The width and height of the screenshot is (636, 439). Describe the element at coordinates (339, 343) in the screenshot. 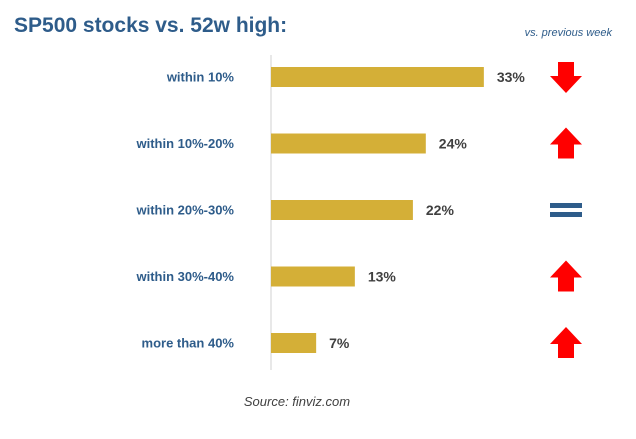

I see `value-label: 7%` at that location.